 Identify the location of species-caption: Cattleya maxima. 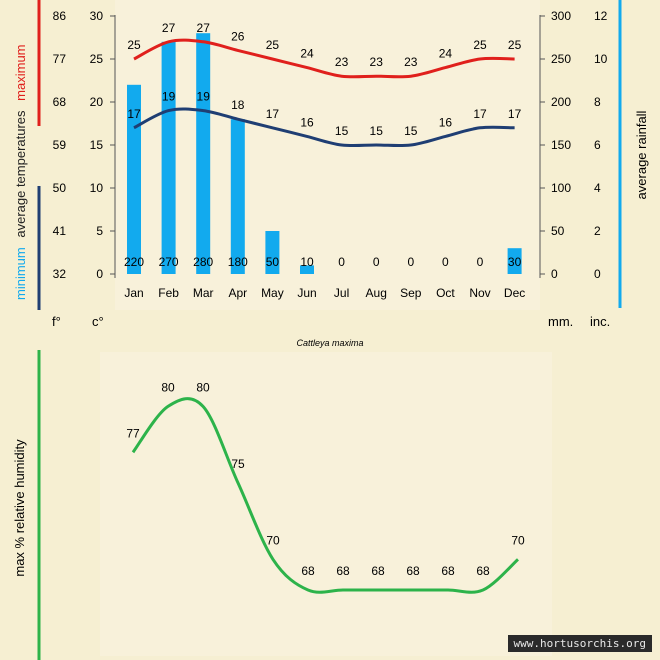
(329, 343).